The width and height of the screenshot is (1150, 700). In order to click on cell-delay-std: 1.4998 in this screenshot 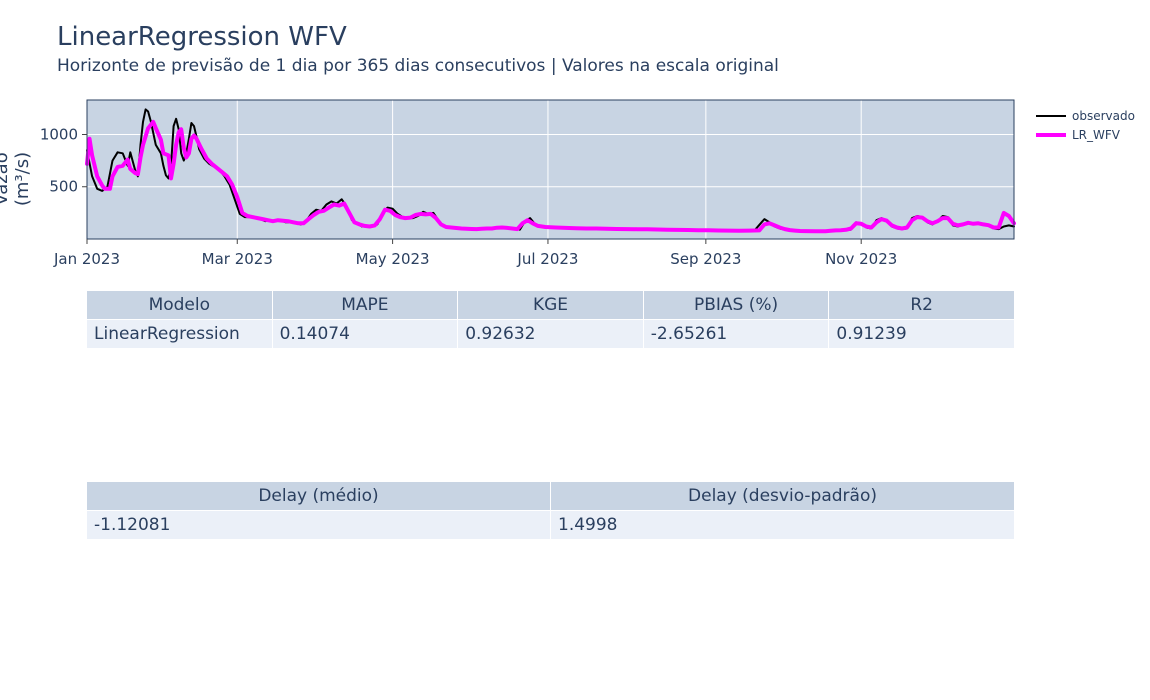, I will do `click(782, 525)`.